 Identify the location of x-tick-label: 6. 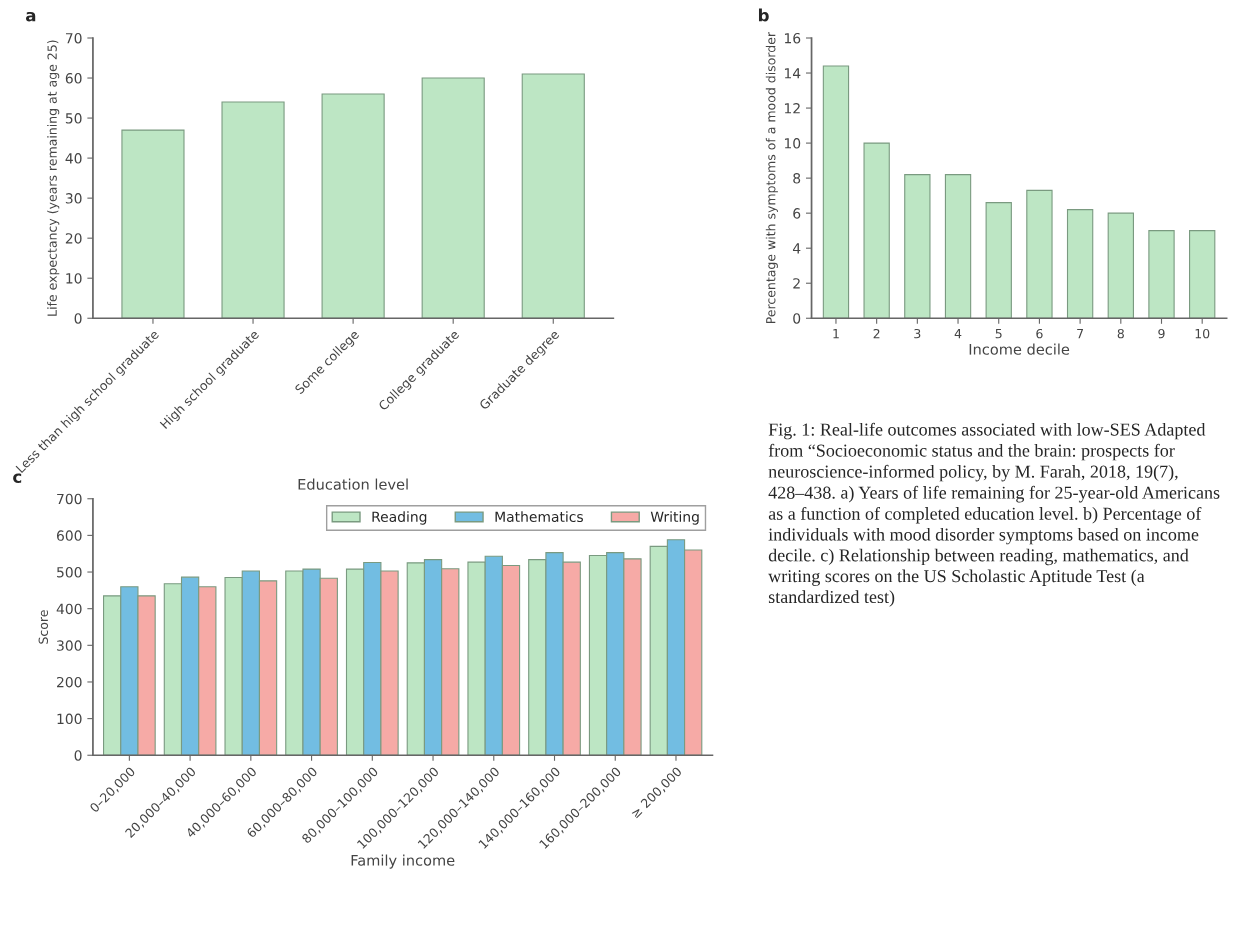
(1039, 333).